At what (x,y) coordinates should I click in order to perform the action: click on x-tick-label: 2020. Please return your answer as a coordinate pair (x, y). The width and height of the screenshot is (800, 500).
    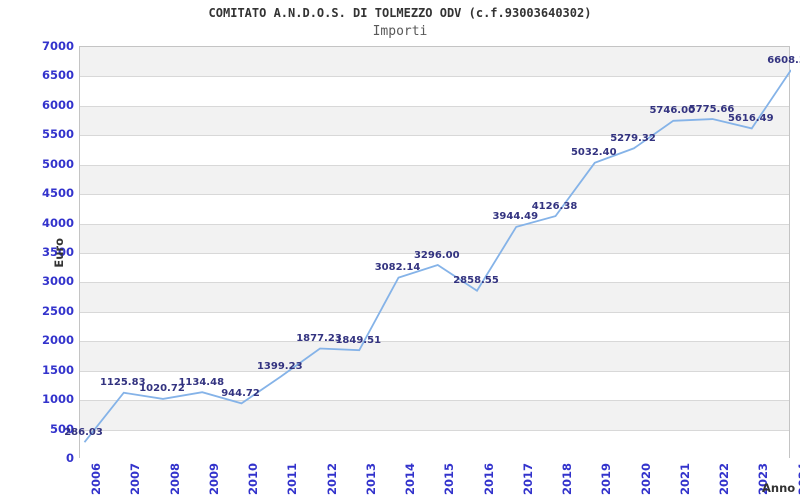
    Looking at the image, I should click on (645, 479).